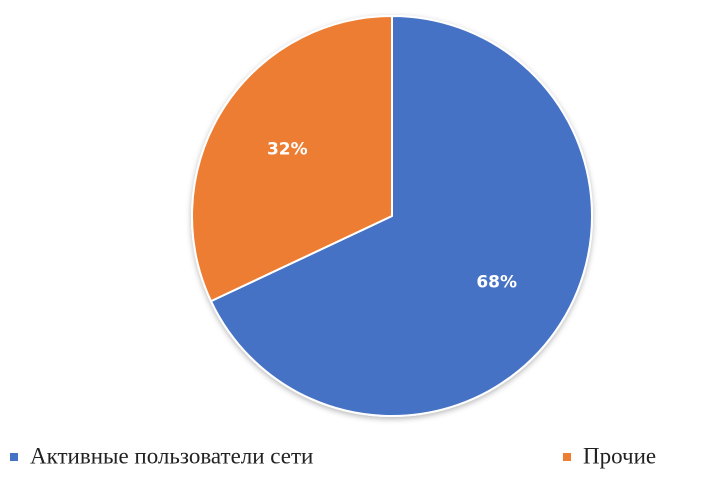 Image resolution: width=707 pixels, height=479 pixels. What do you see at coordinates (496, 282) in the screenshot?
I see `data-label-1: 68%` at bounding box center [496, 282].